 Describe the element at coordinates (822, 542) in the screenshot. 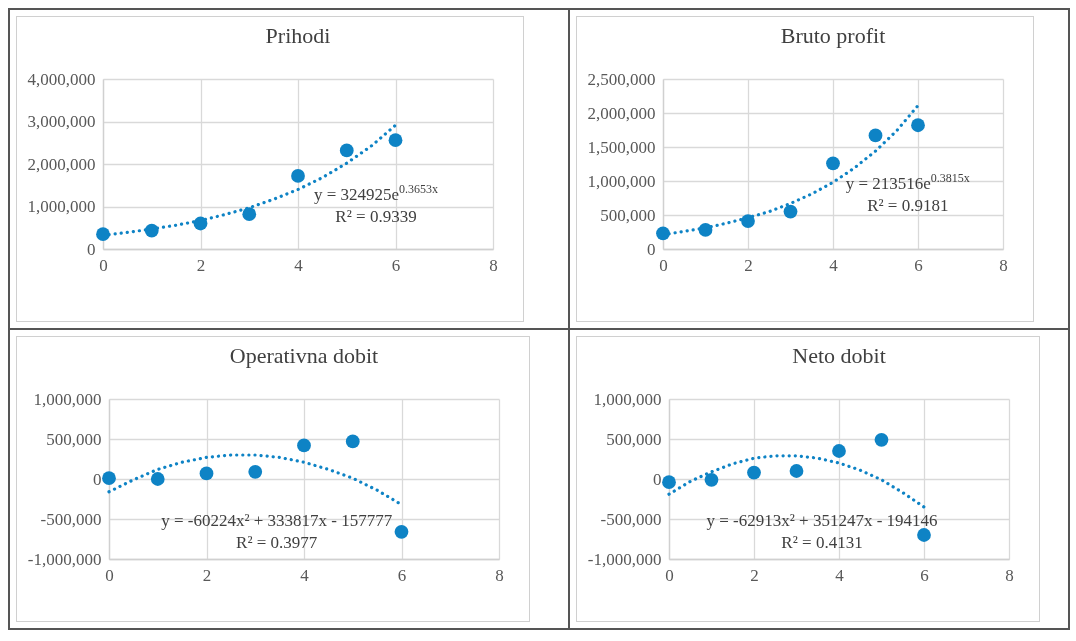

I see `annotation: R² = 0.4131` at that location.